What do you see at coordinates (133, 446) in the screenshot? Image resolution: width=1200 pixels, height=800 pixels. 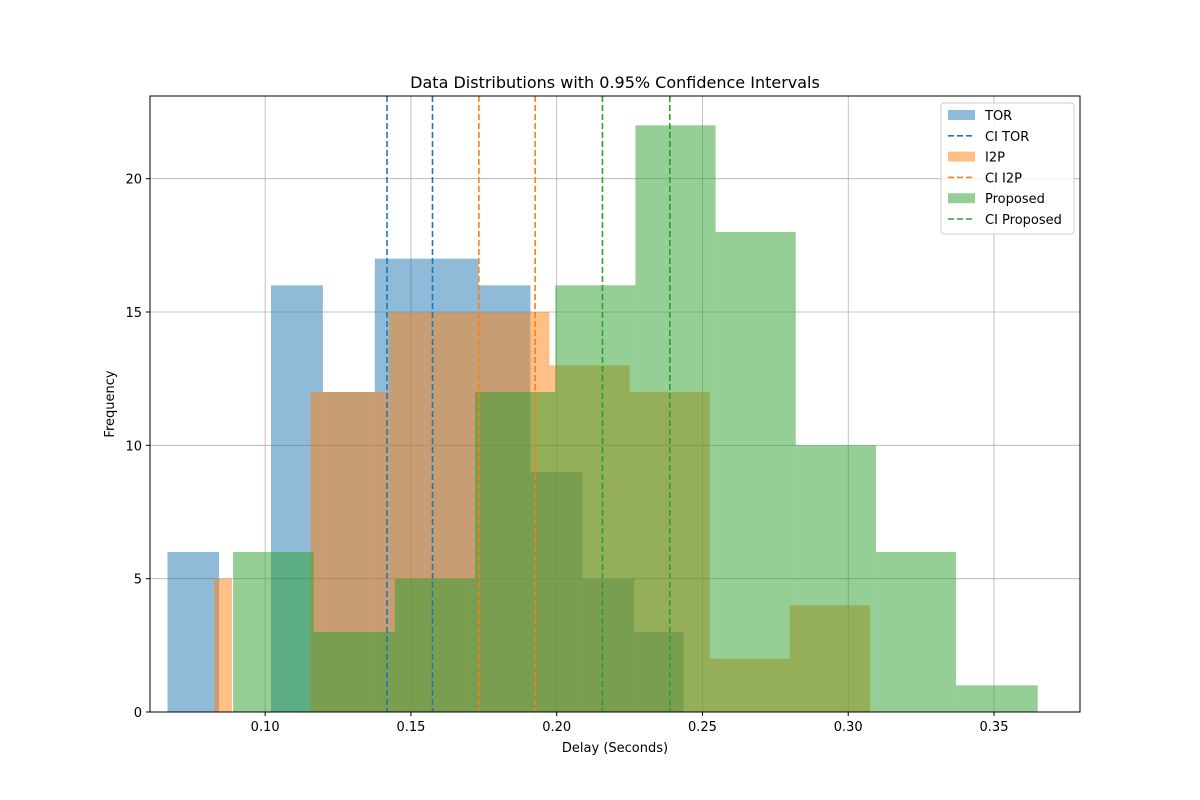 I see `y-tick-label-2: 10` at bounding box center [133, 446].